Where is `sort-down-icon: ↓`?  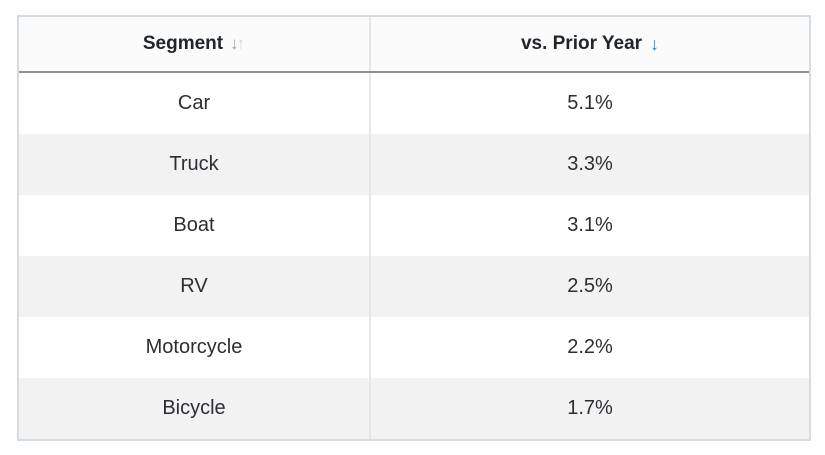 sort-down-icon: ↓ is located at coordinates (234, 43).